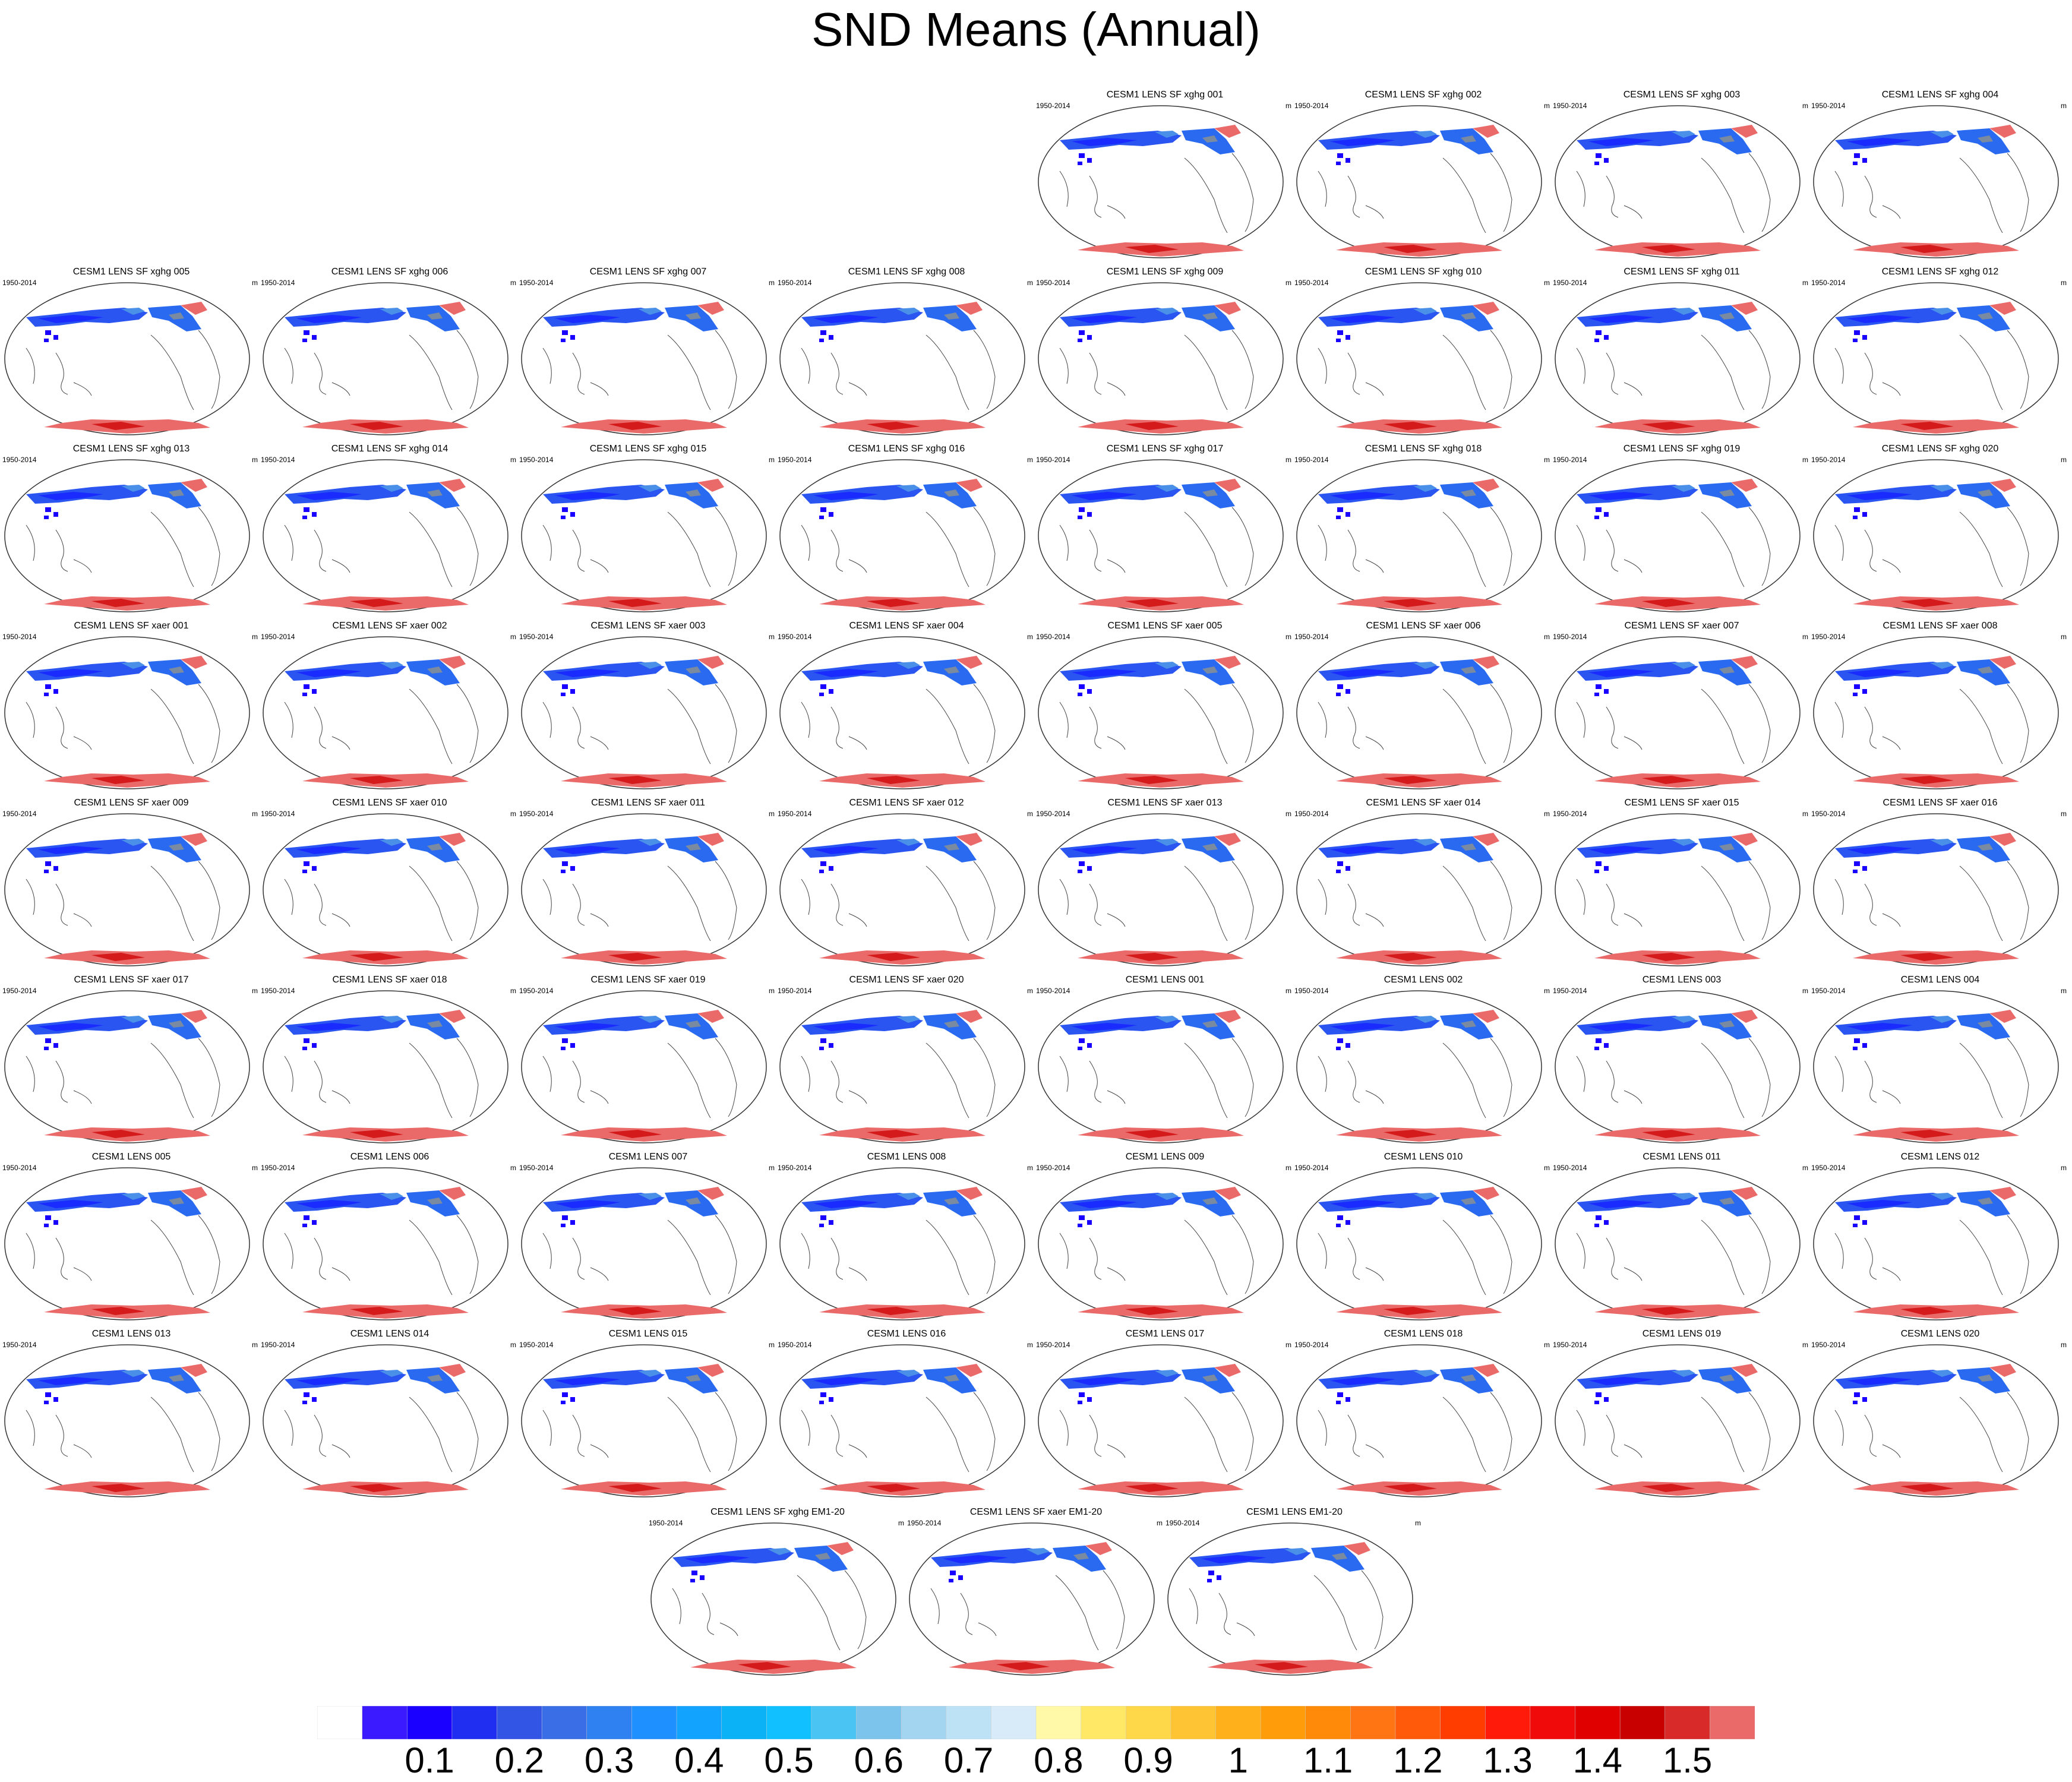  I want to click on map-panel: CESM1 LENS SF xghg 018 1950-2014 m, so click(1423, 529).